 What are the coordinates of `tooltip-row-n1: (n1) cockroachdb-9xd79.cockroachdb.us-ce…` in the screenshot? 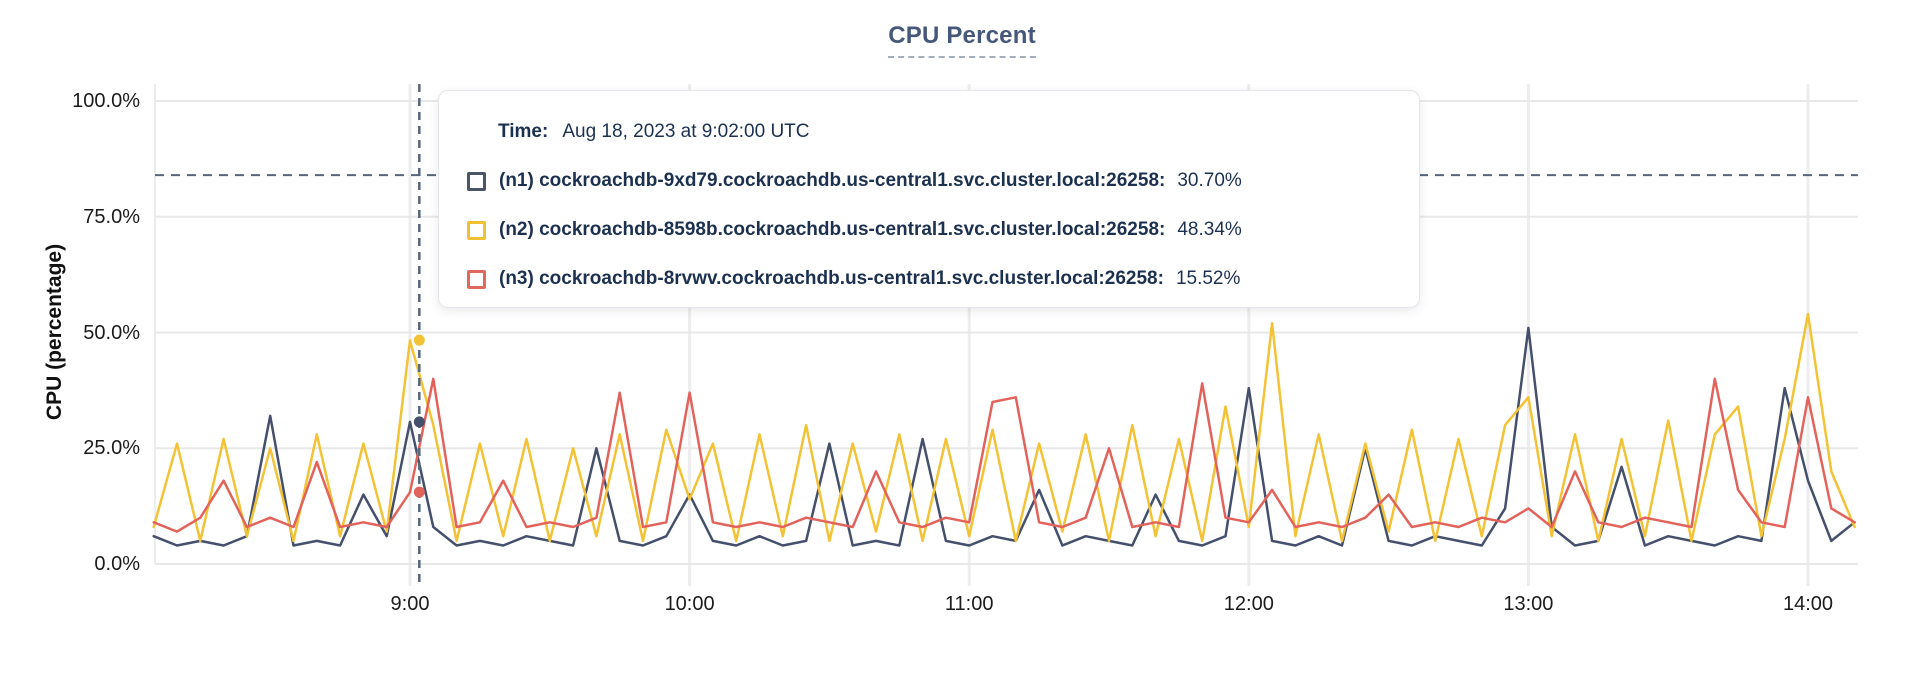 It's located at (943, 181).